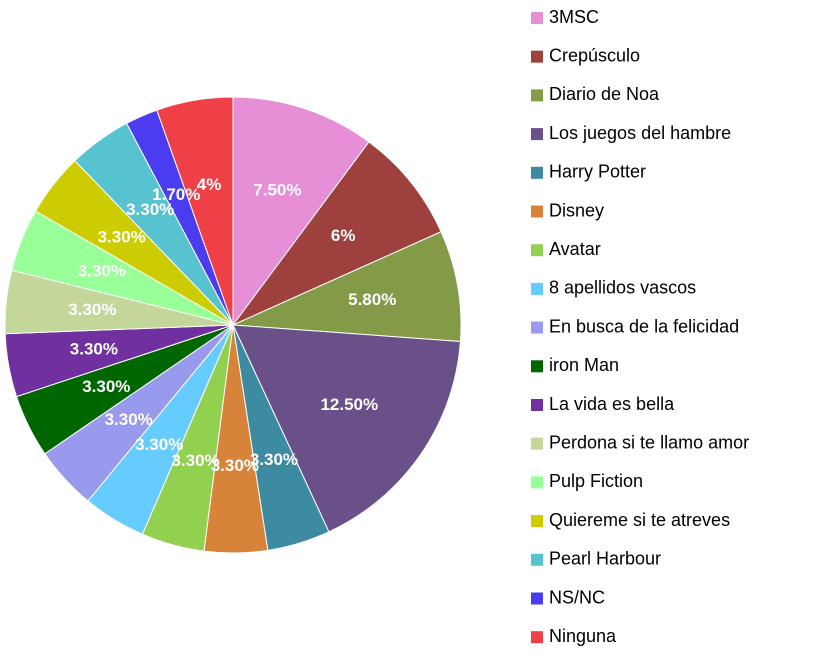  What do you see at coordinates (372, 299) in the screenshot?
I see `data-label: 5.80%` at bounding box center [372, 299].